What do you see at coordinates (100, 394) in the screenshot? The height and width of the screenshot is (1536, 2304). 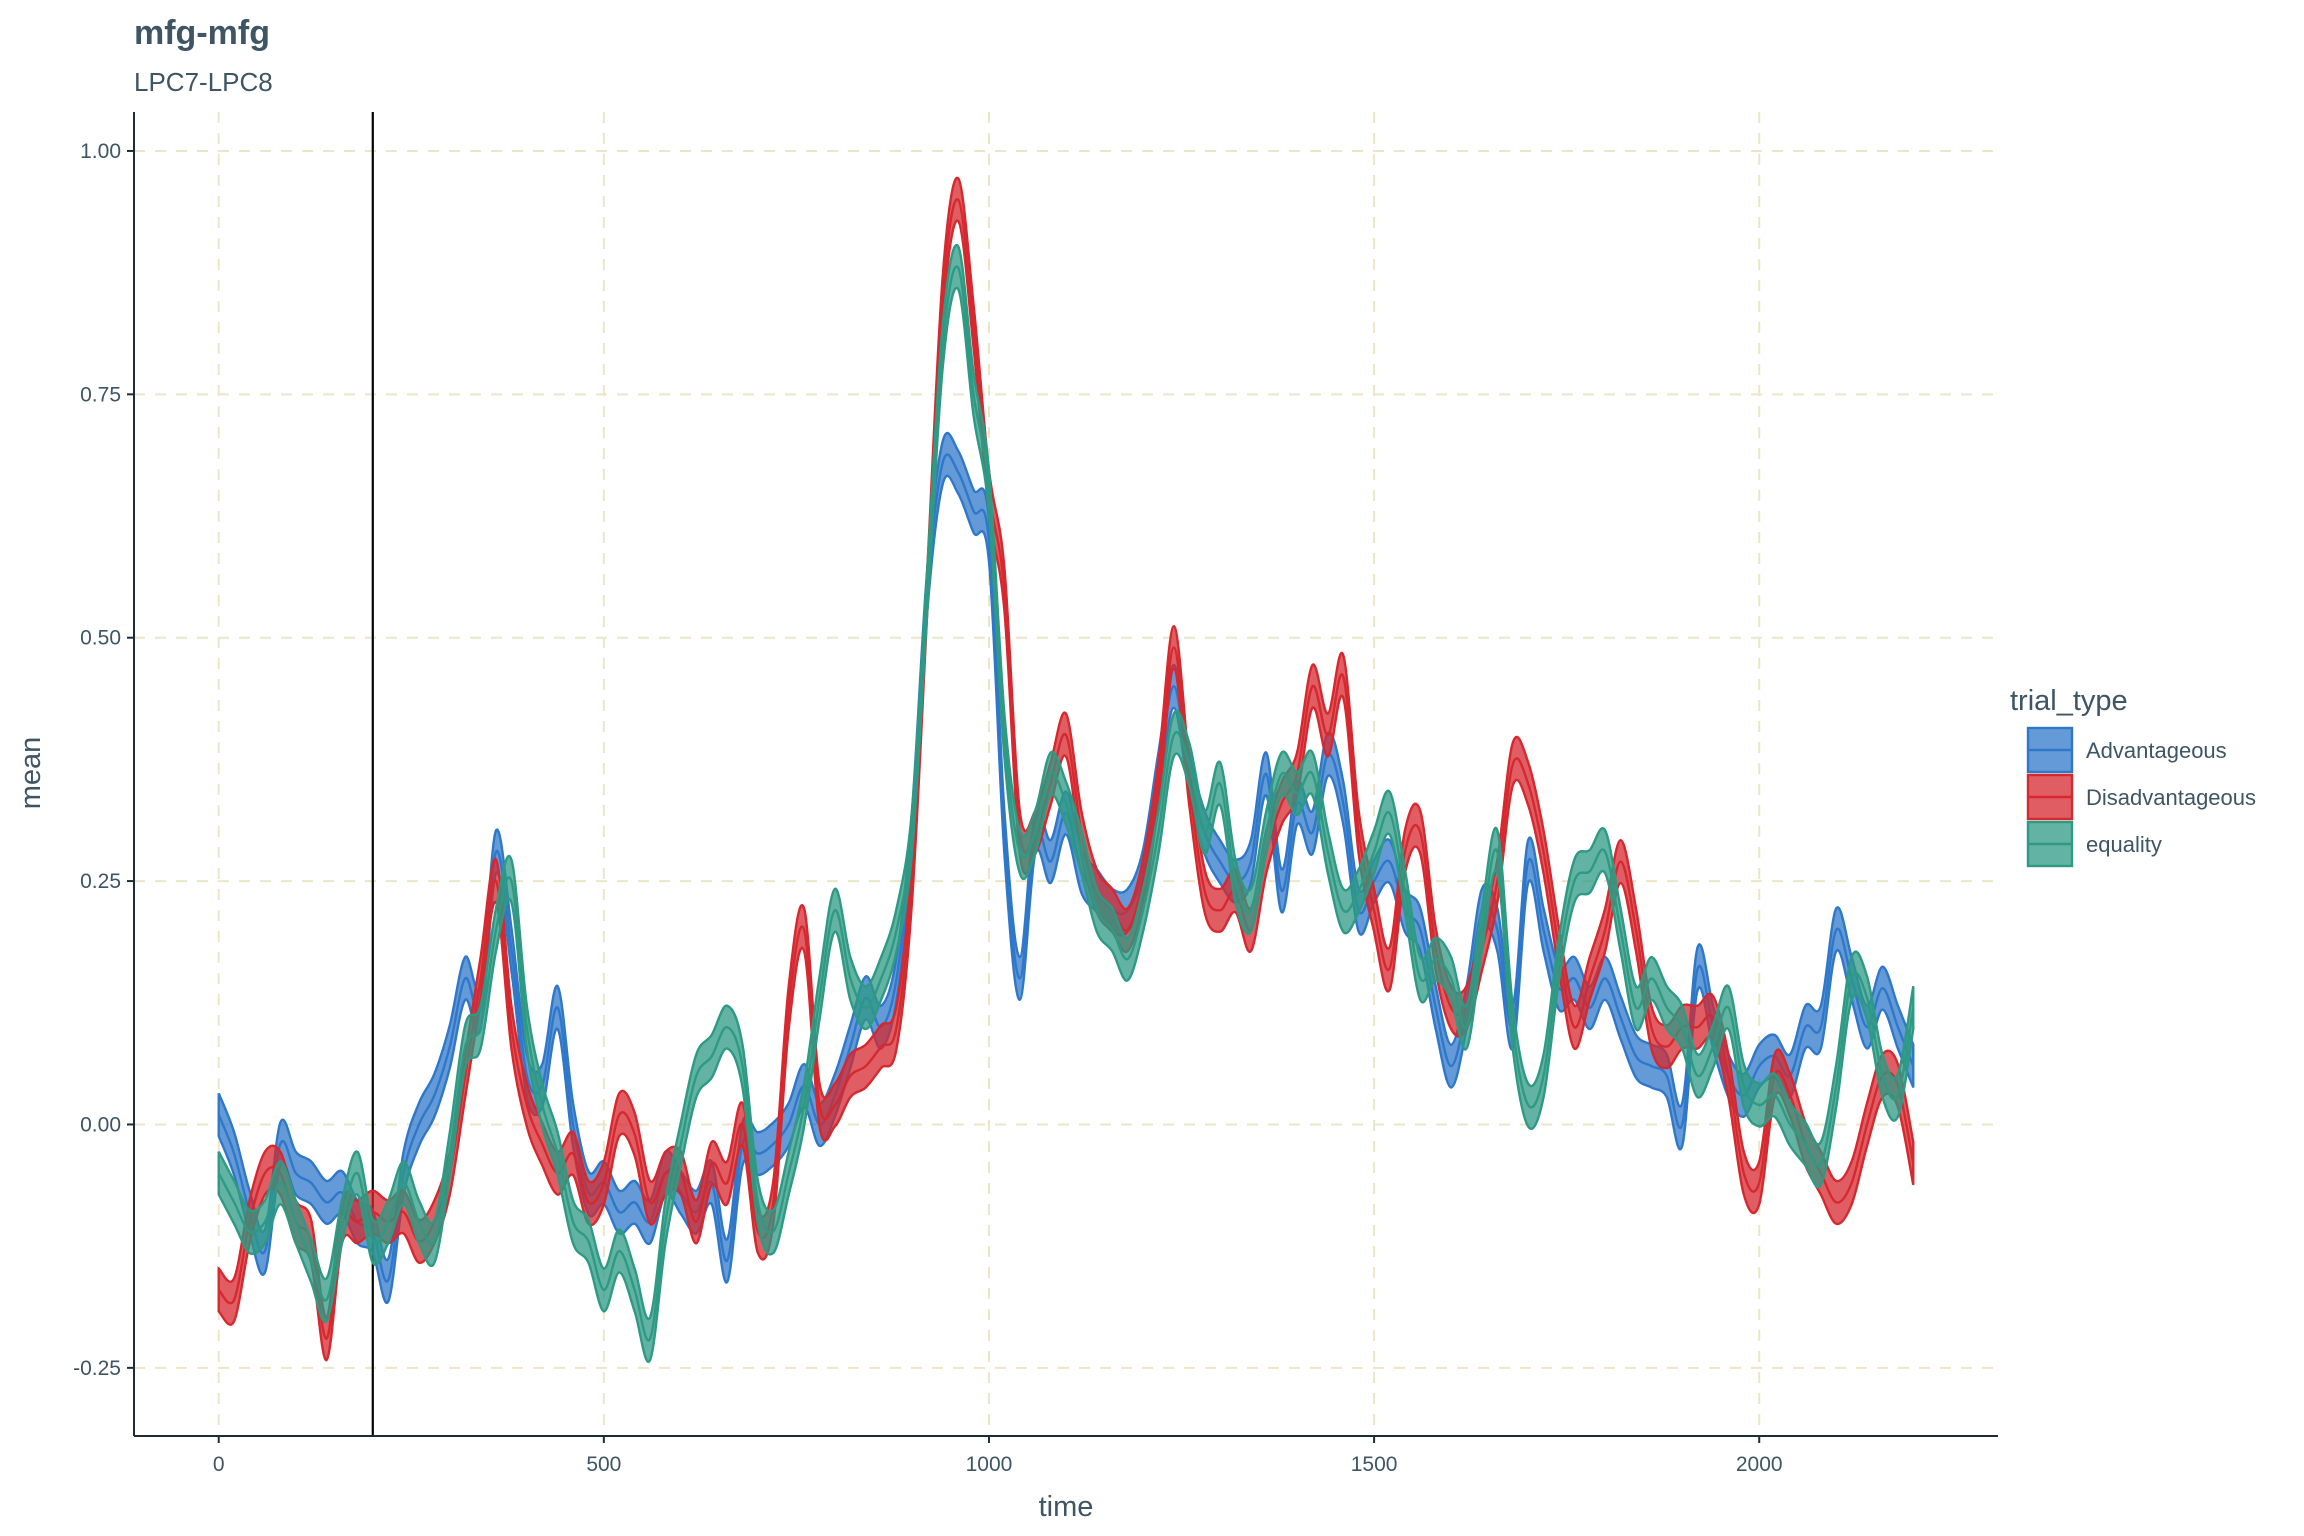 I see `y-tick-label: 0.75` at bounding box center [100, 394].